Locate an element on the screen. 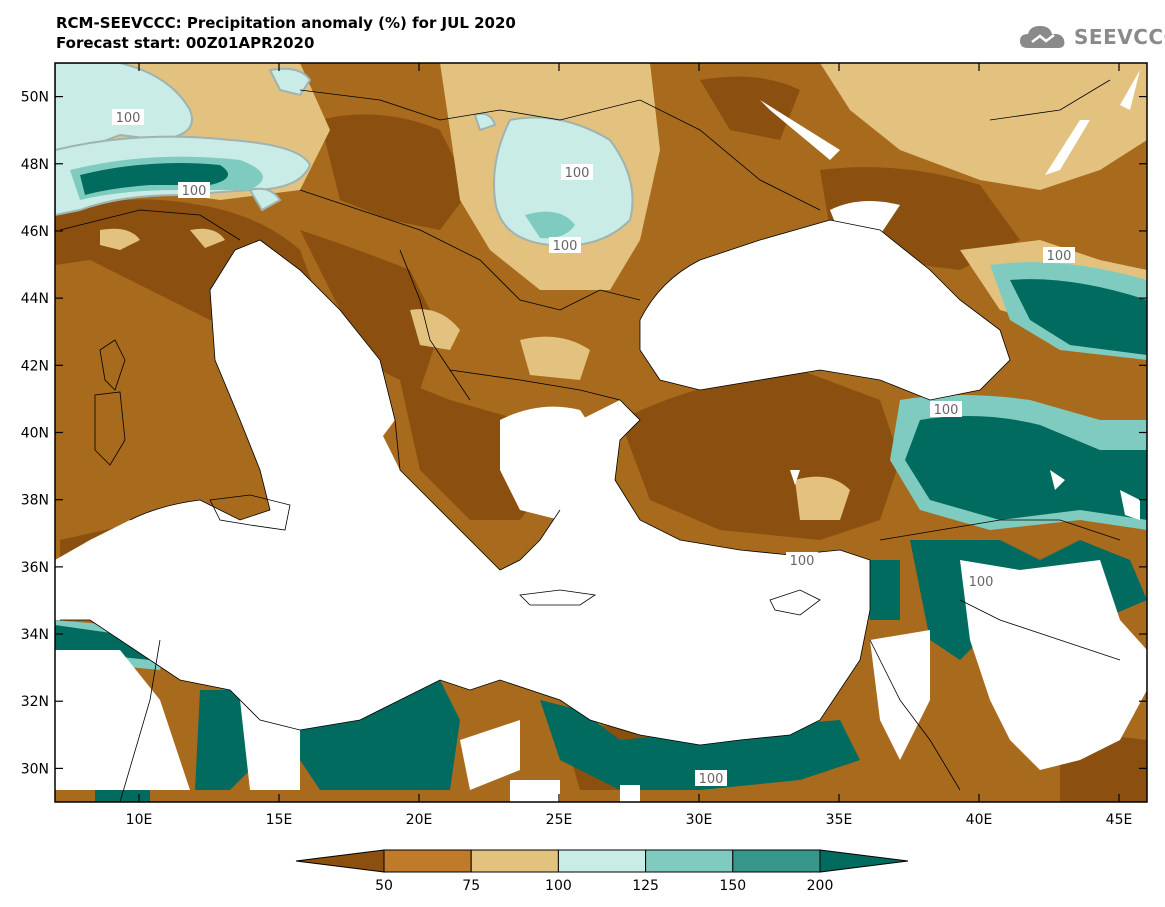 The image size is (1165, 907). lon-tick-label: 10E is located at coordinates (139, 820).